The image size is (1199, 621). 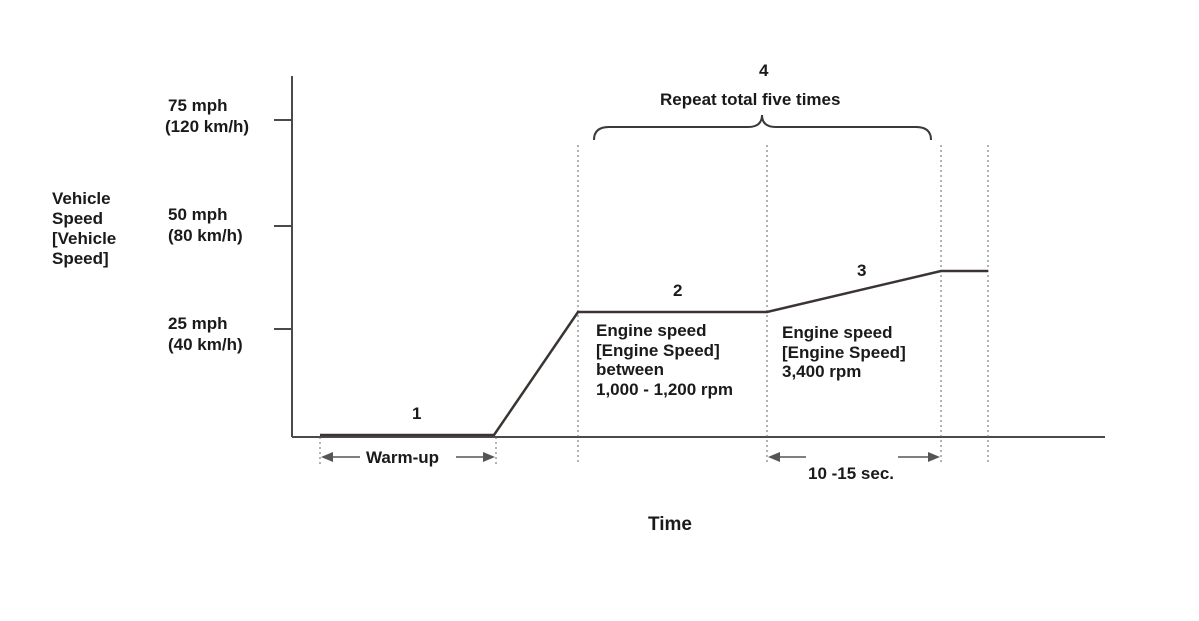 I want to click on phase-3-line: [Engine Speed], so click(x=844, y=352).